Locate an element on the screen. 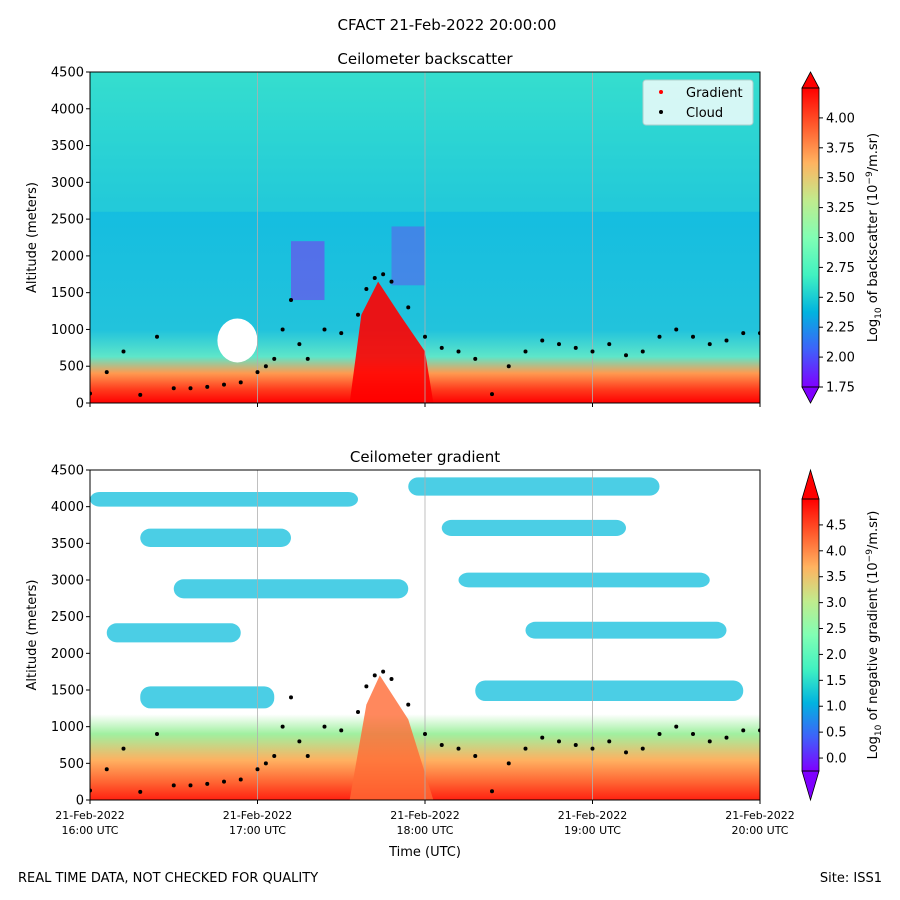 The image size is (900, 900). low-signal-patch is located at coordinates (308, 271).